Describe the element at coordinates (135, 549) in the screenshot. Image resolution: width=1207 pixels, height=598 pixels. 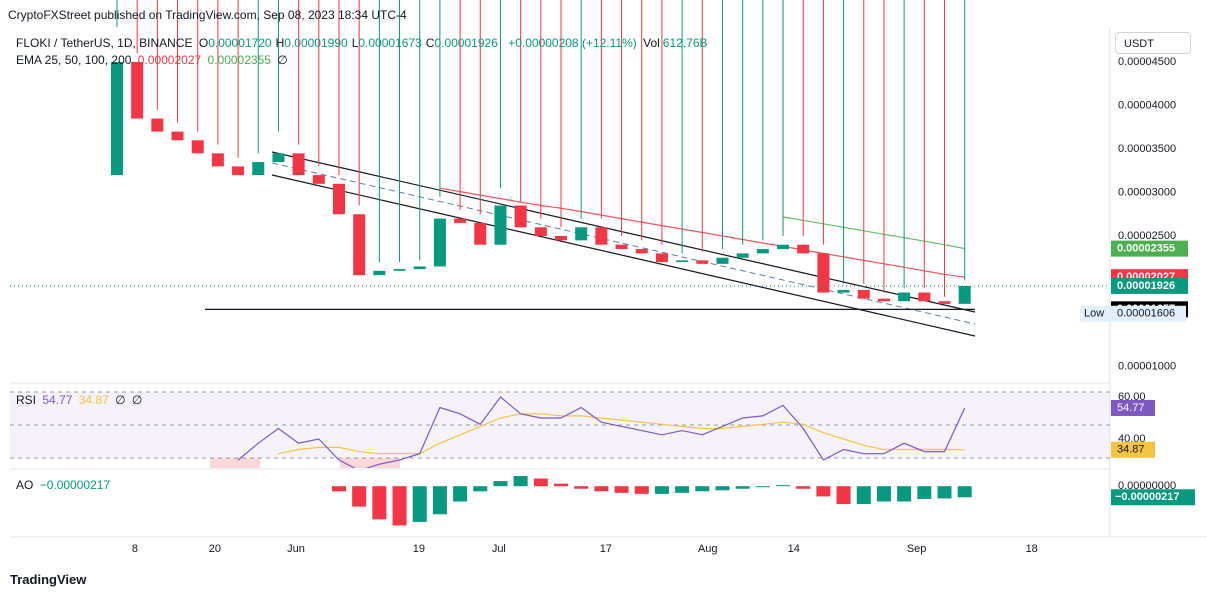
I see `x-tick-label: 8` at that location.